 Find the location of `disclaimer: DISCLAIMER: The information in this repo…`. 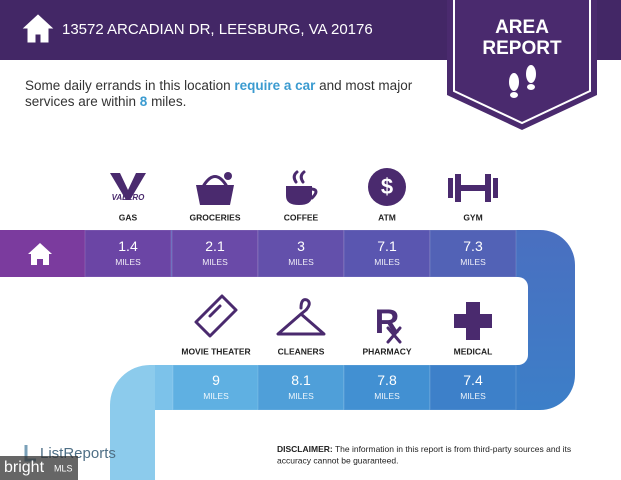

disclaimer: DISCLAIMER: The information in this repo… is located at coordinates (424, 449).